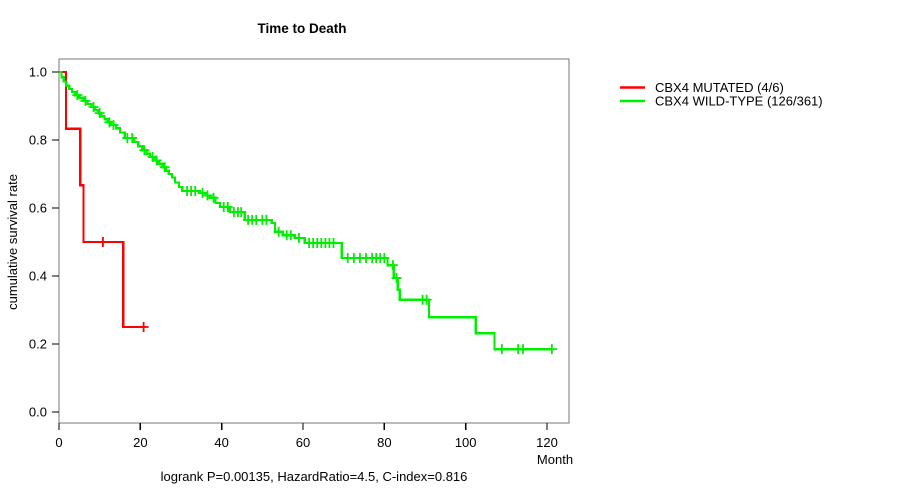 Image resolution: width=900 pixels, height=500 pixels. Describe the element at coordinates (58, 442) in the screenshot. I see `x-tick-label: 0` at that location.